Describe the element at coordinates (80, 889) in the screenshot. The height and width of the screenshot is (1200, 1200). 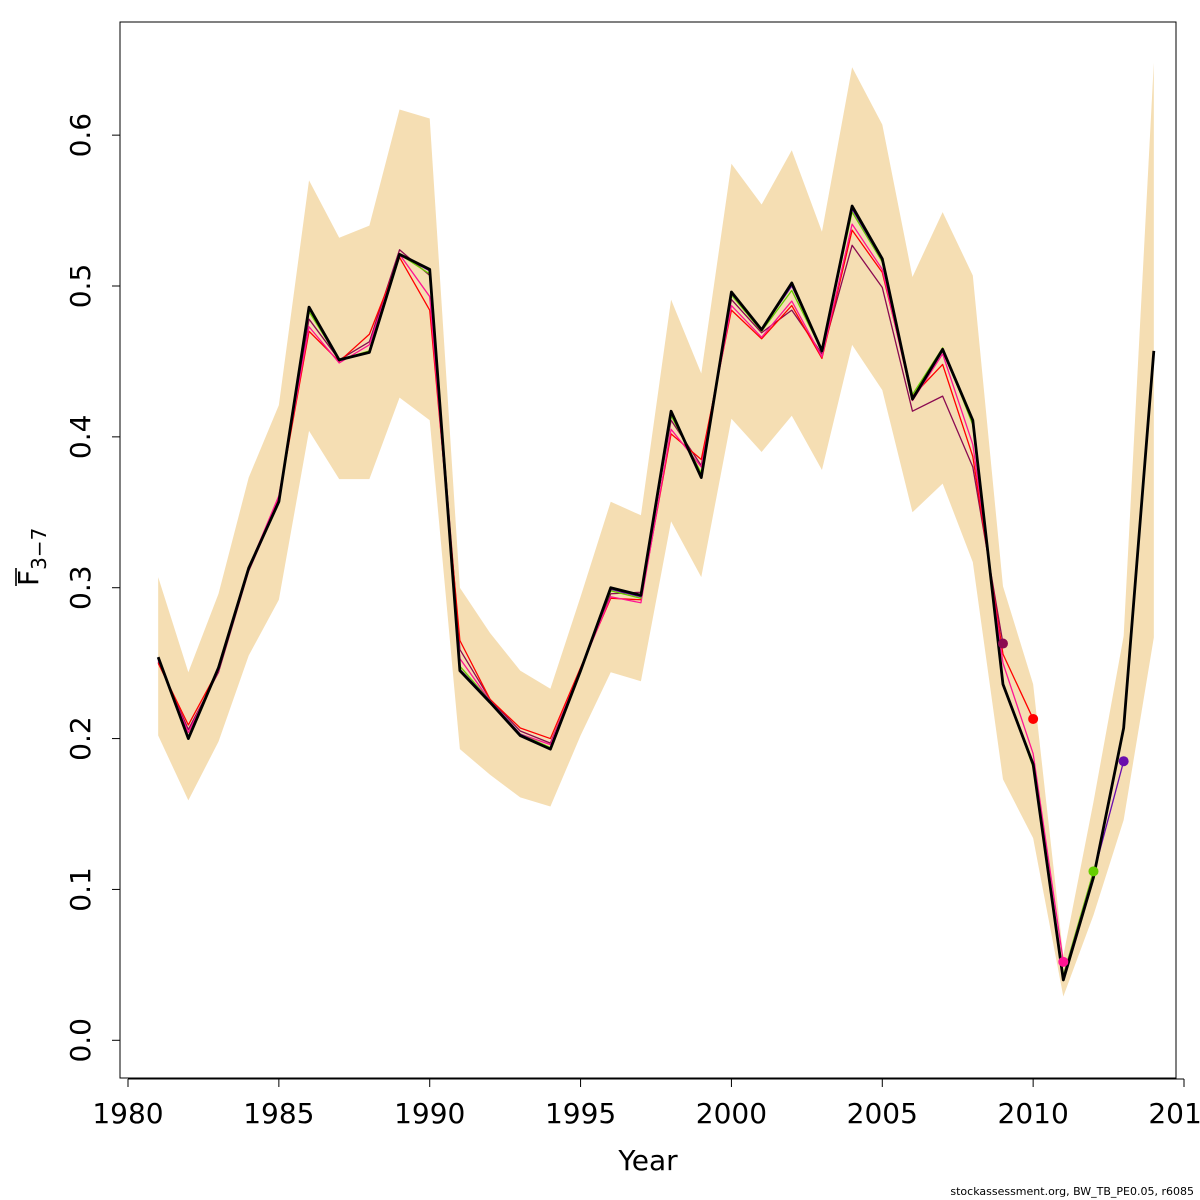
I see `y-tick-label: 0.1` at that location.